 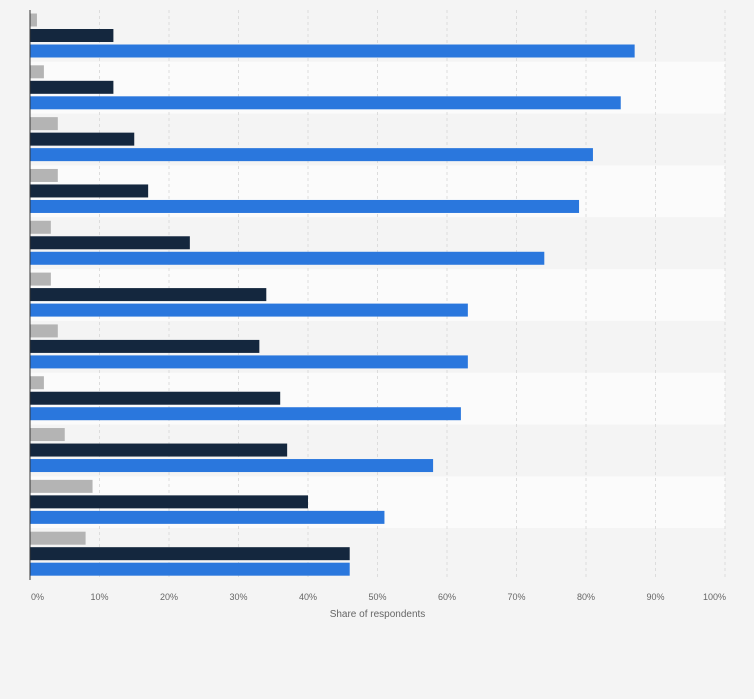 What do you see at coordinates (238, 597) in the screenshot?
I see `x-tick-label: 30%` at bounding box center [238, 597].